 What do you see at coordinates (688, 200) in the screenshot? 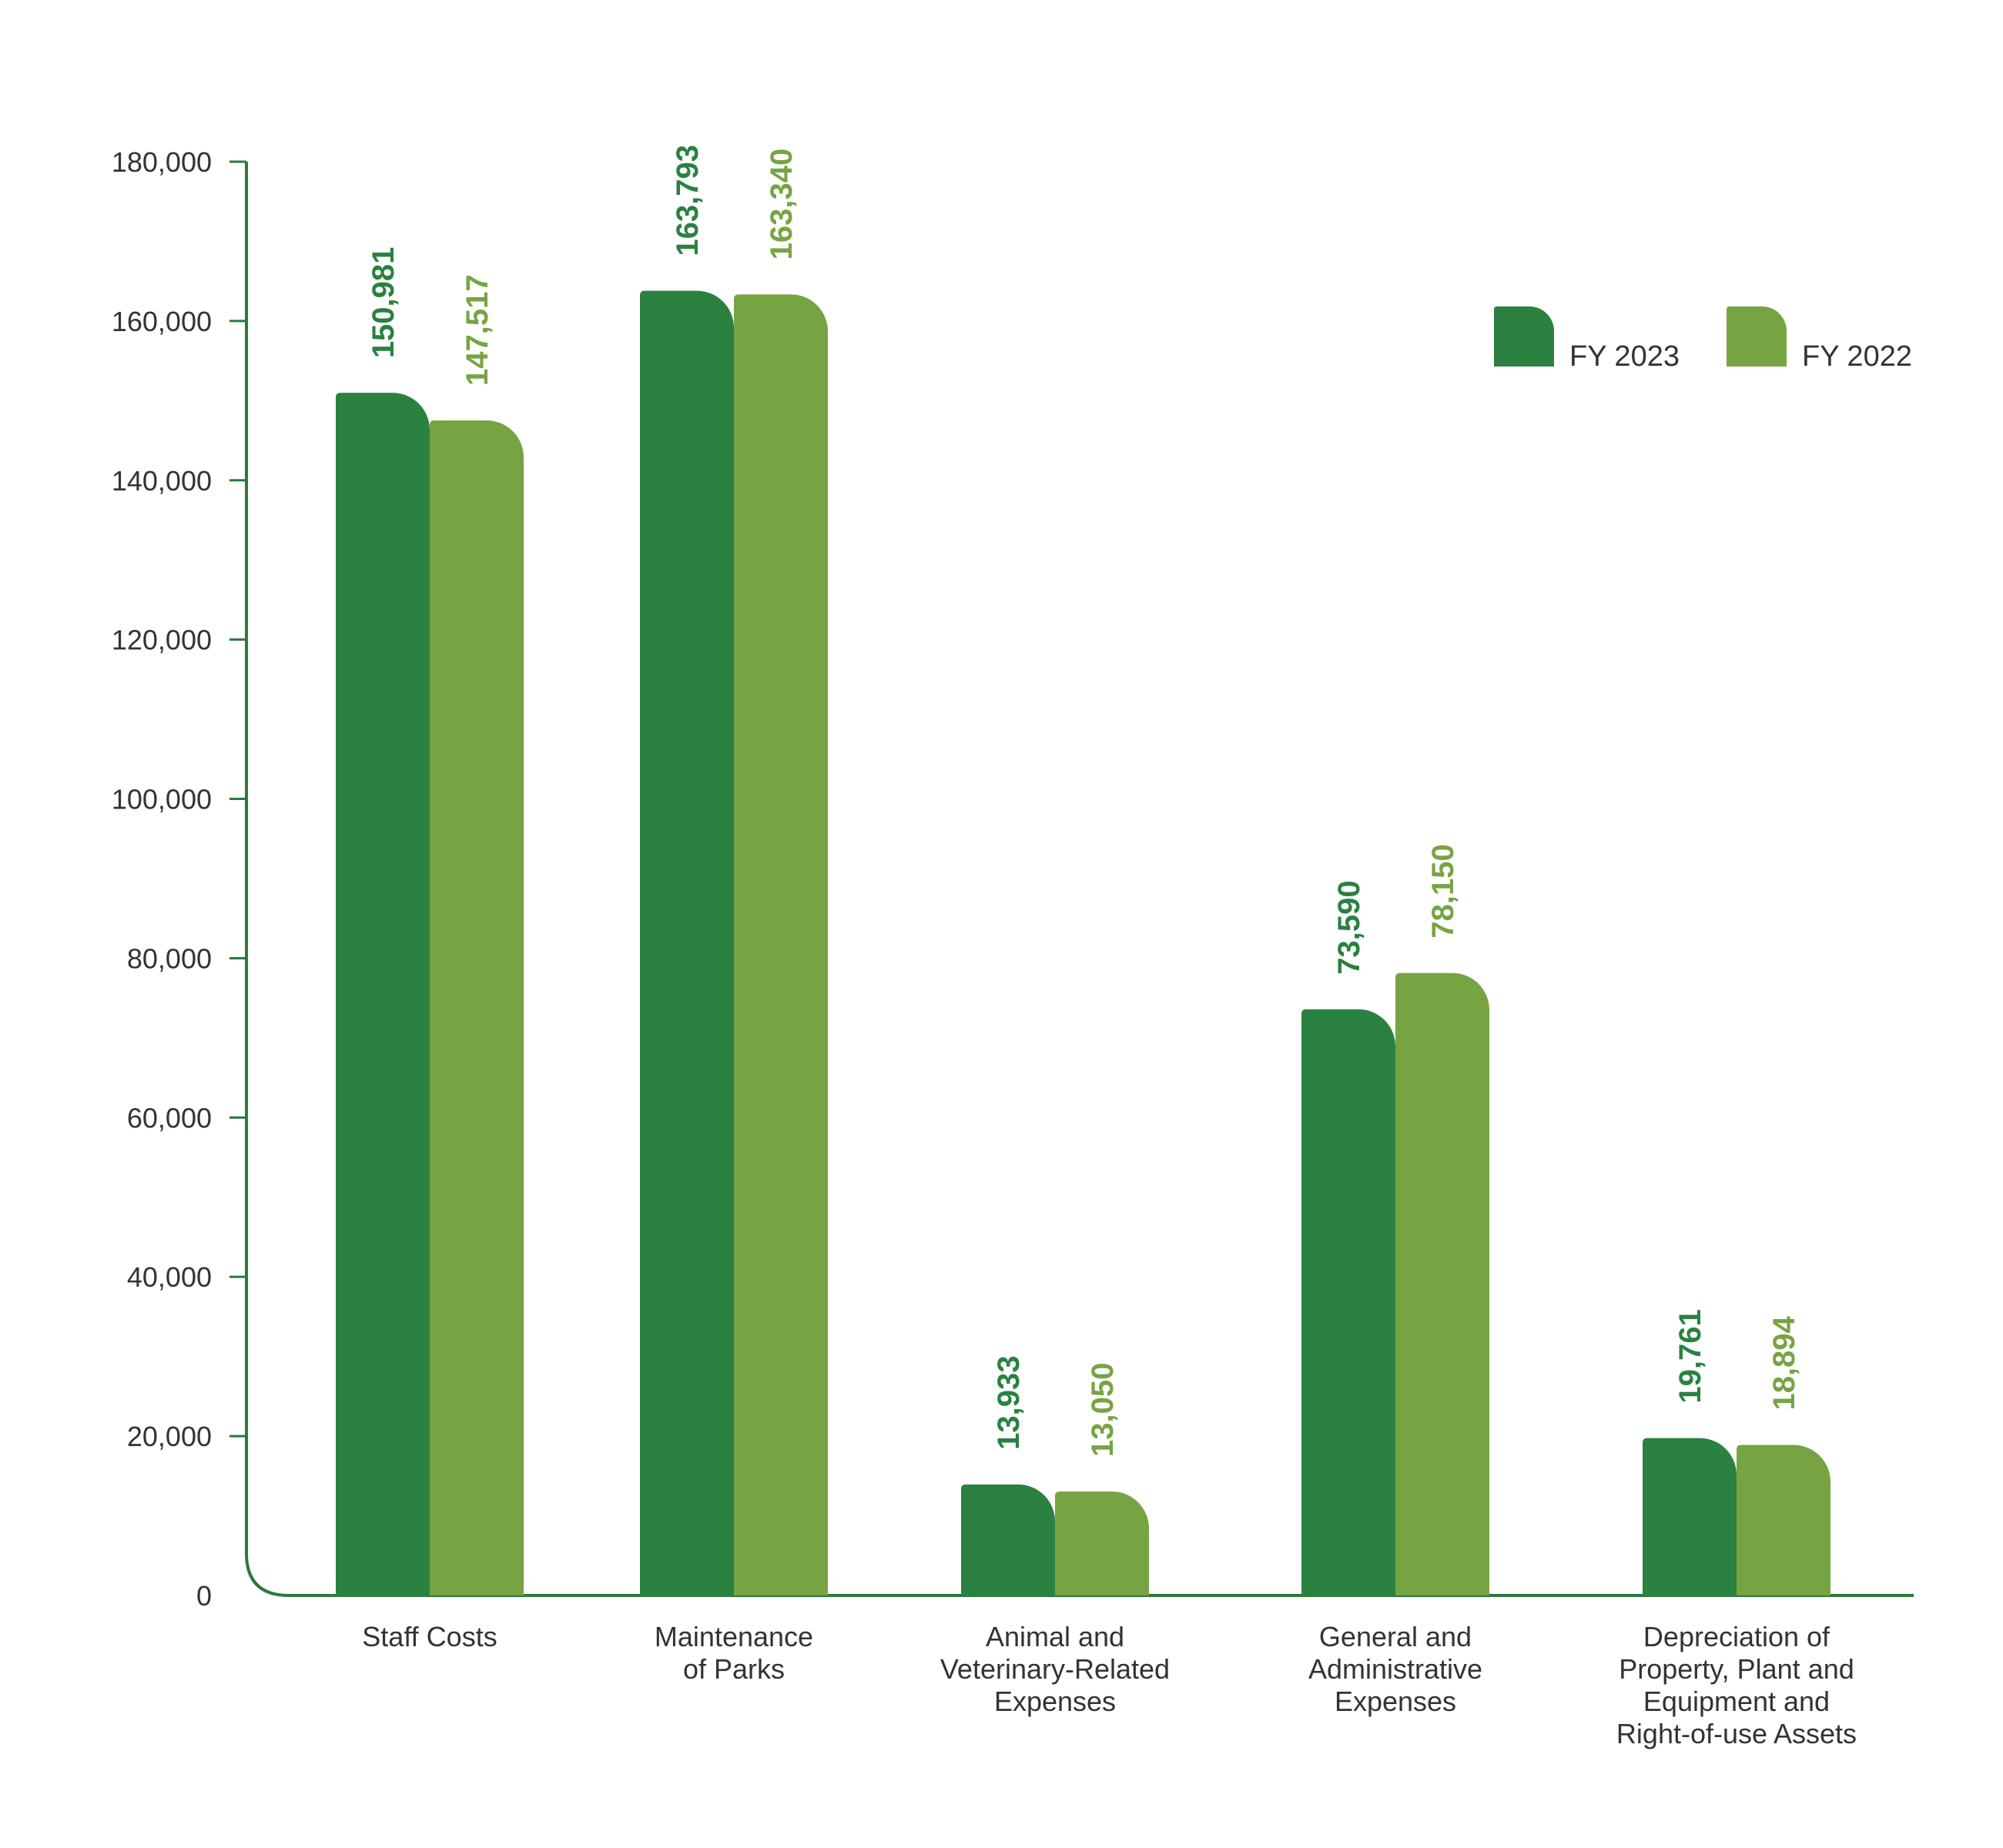
I see `data-label: 163,793` at bounding box center [688, 200].